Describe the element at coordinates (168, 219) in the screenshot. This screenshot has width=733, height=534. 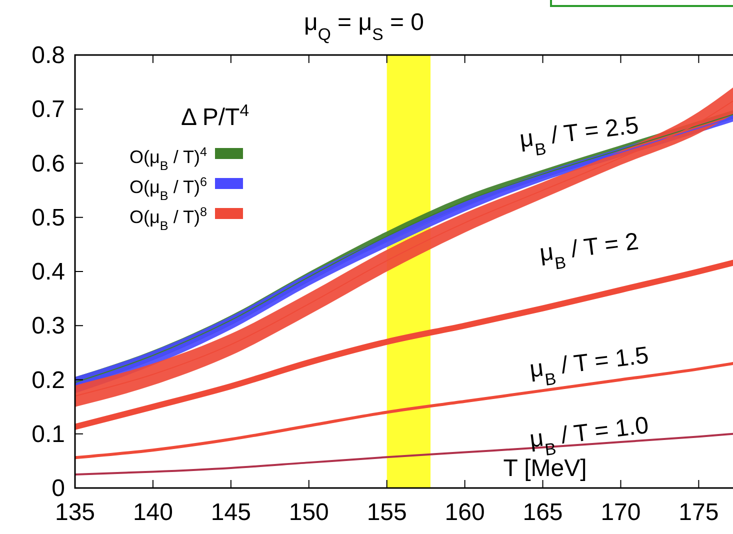
I see `legend-label: O(μ$_{B}$ / T)$^{8}$` at that location.